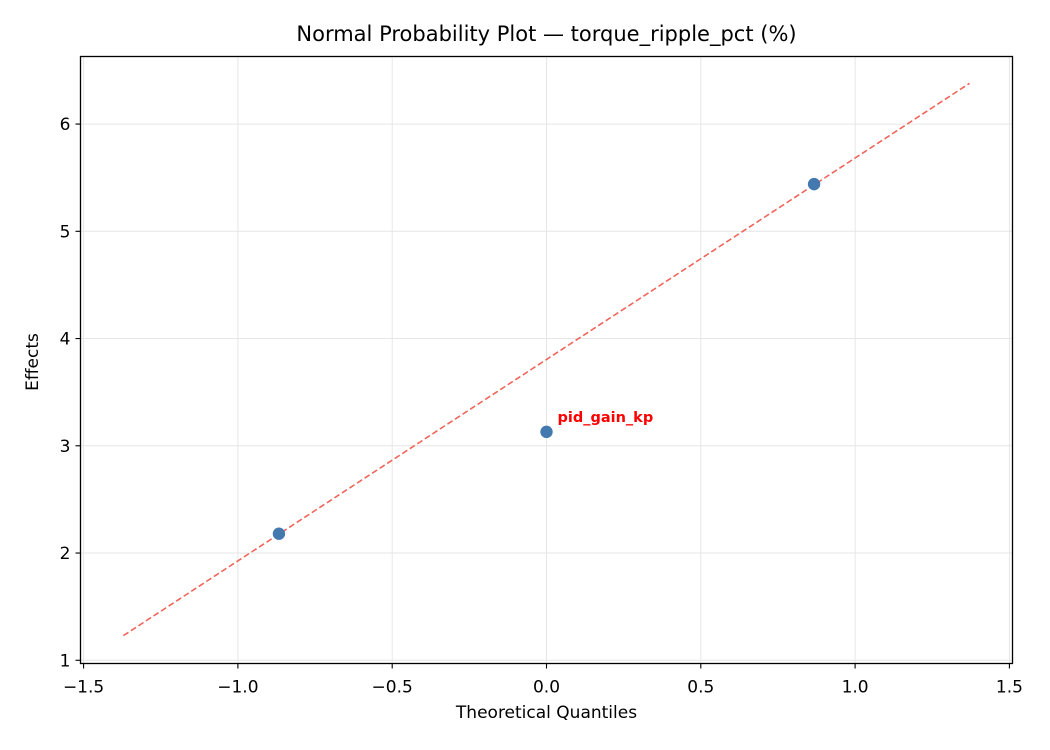 This screenshot has height=750, width=1050. Describe the element at coordinates (546, 713) in the screenshot. I see `x-axis-label: Theoretical Quantiles` at that location.